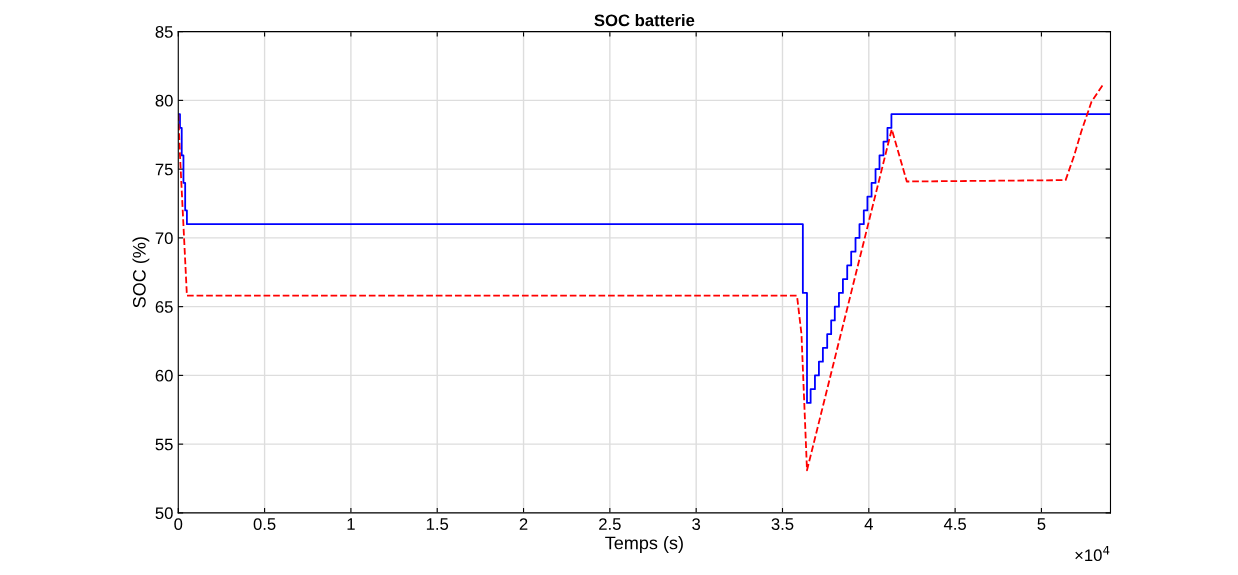 Image resolution: width=1238 pixels, height=575 pixels. What do you see at coordinates (164, 375) in the screenshot?
I see `y-tick-label: 60` at bounding box center [164, 375].